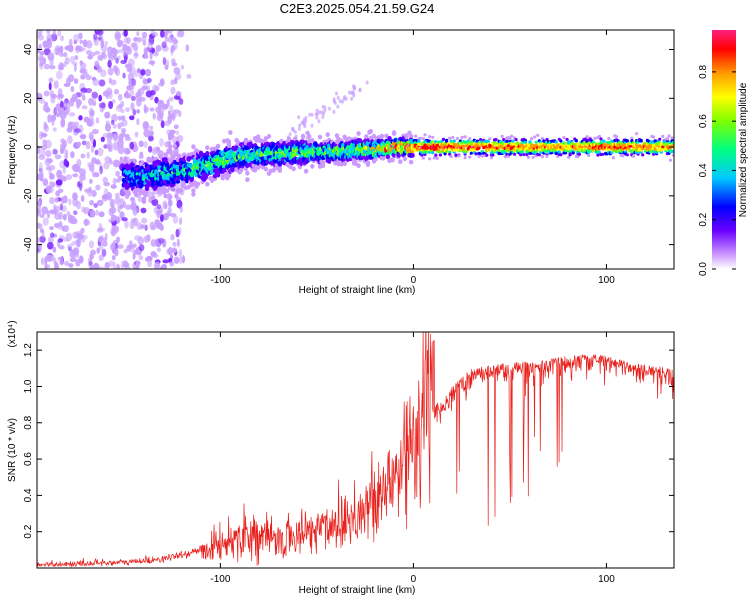 The width and height of the screenshot is (750, 600). I want to click on y-tick-label: 0.4, so click(28, 495).